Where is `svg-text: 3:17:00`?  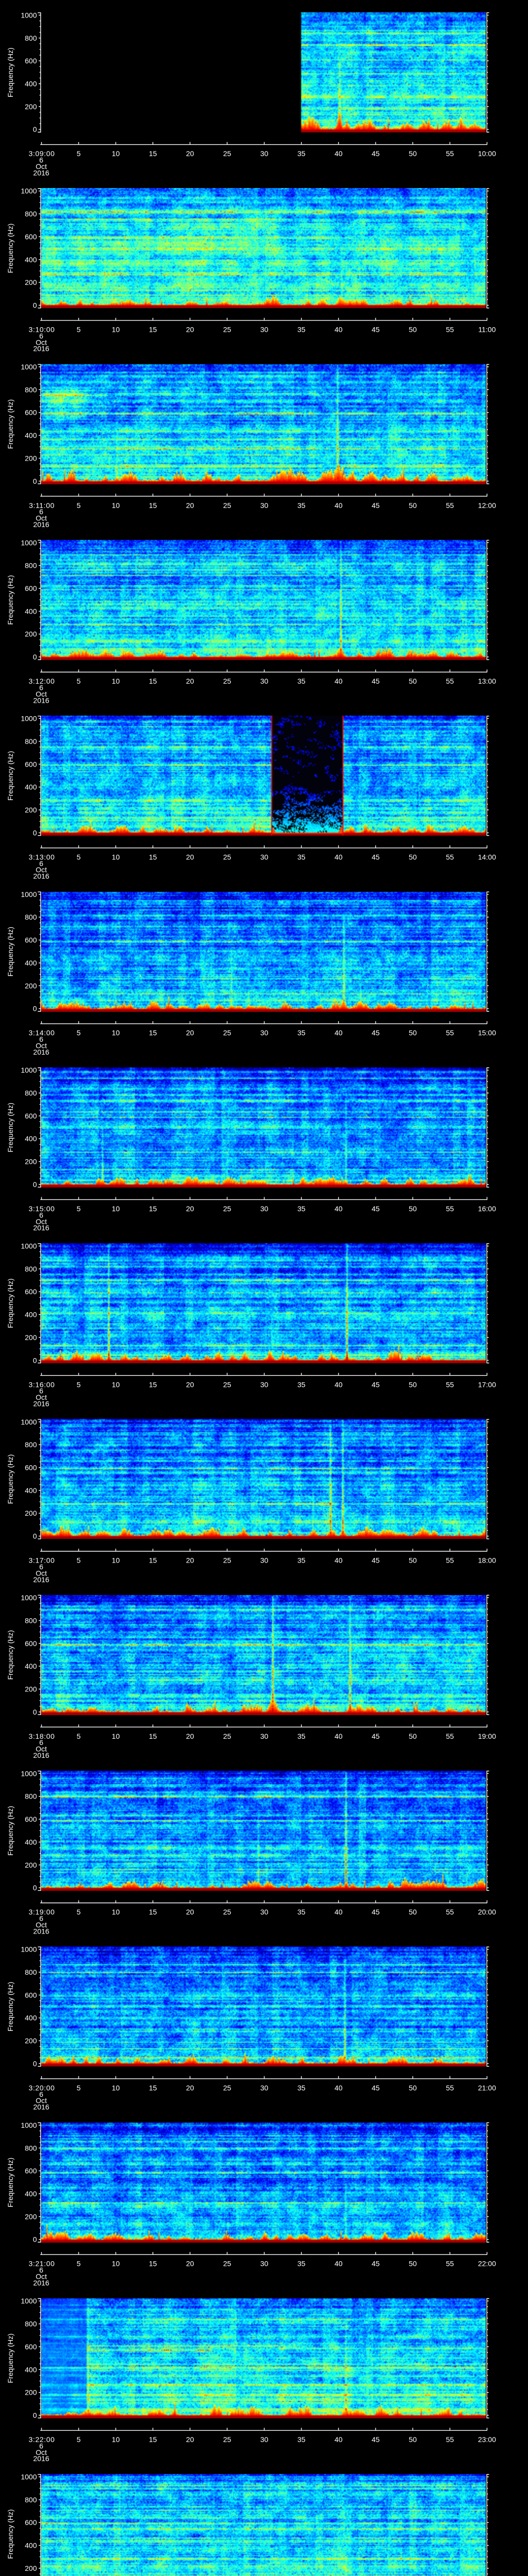
svg-text: 3:17:00 is located at coordinates (42, 1560).